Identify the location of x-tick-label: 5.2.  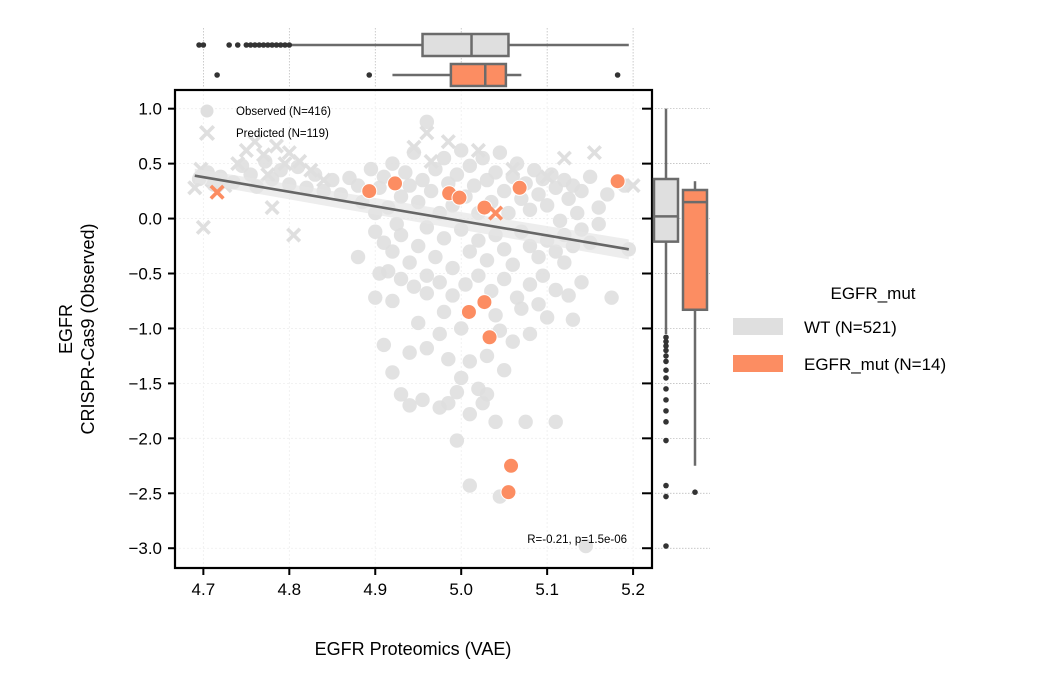
(633, 589).